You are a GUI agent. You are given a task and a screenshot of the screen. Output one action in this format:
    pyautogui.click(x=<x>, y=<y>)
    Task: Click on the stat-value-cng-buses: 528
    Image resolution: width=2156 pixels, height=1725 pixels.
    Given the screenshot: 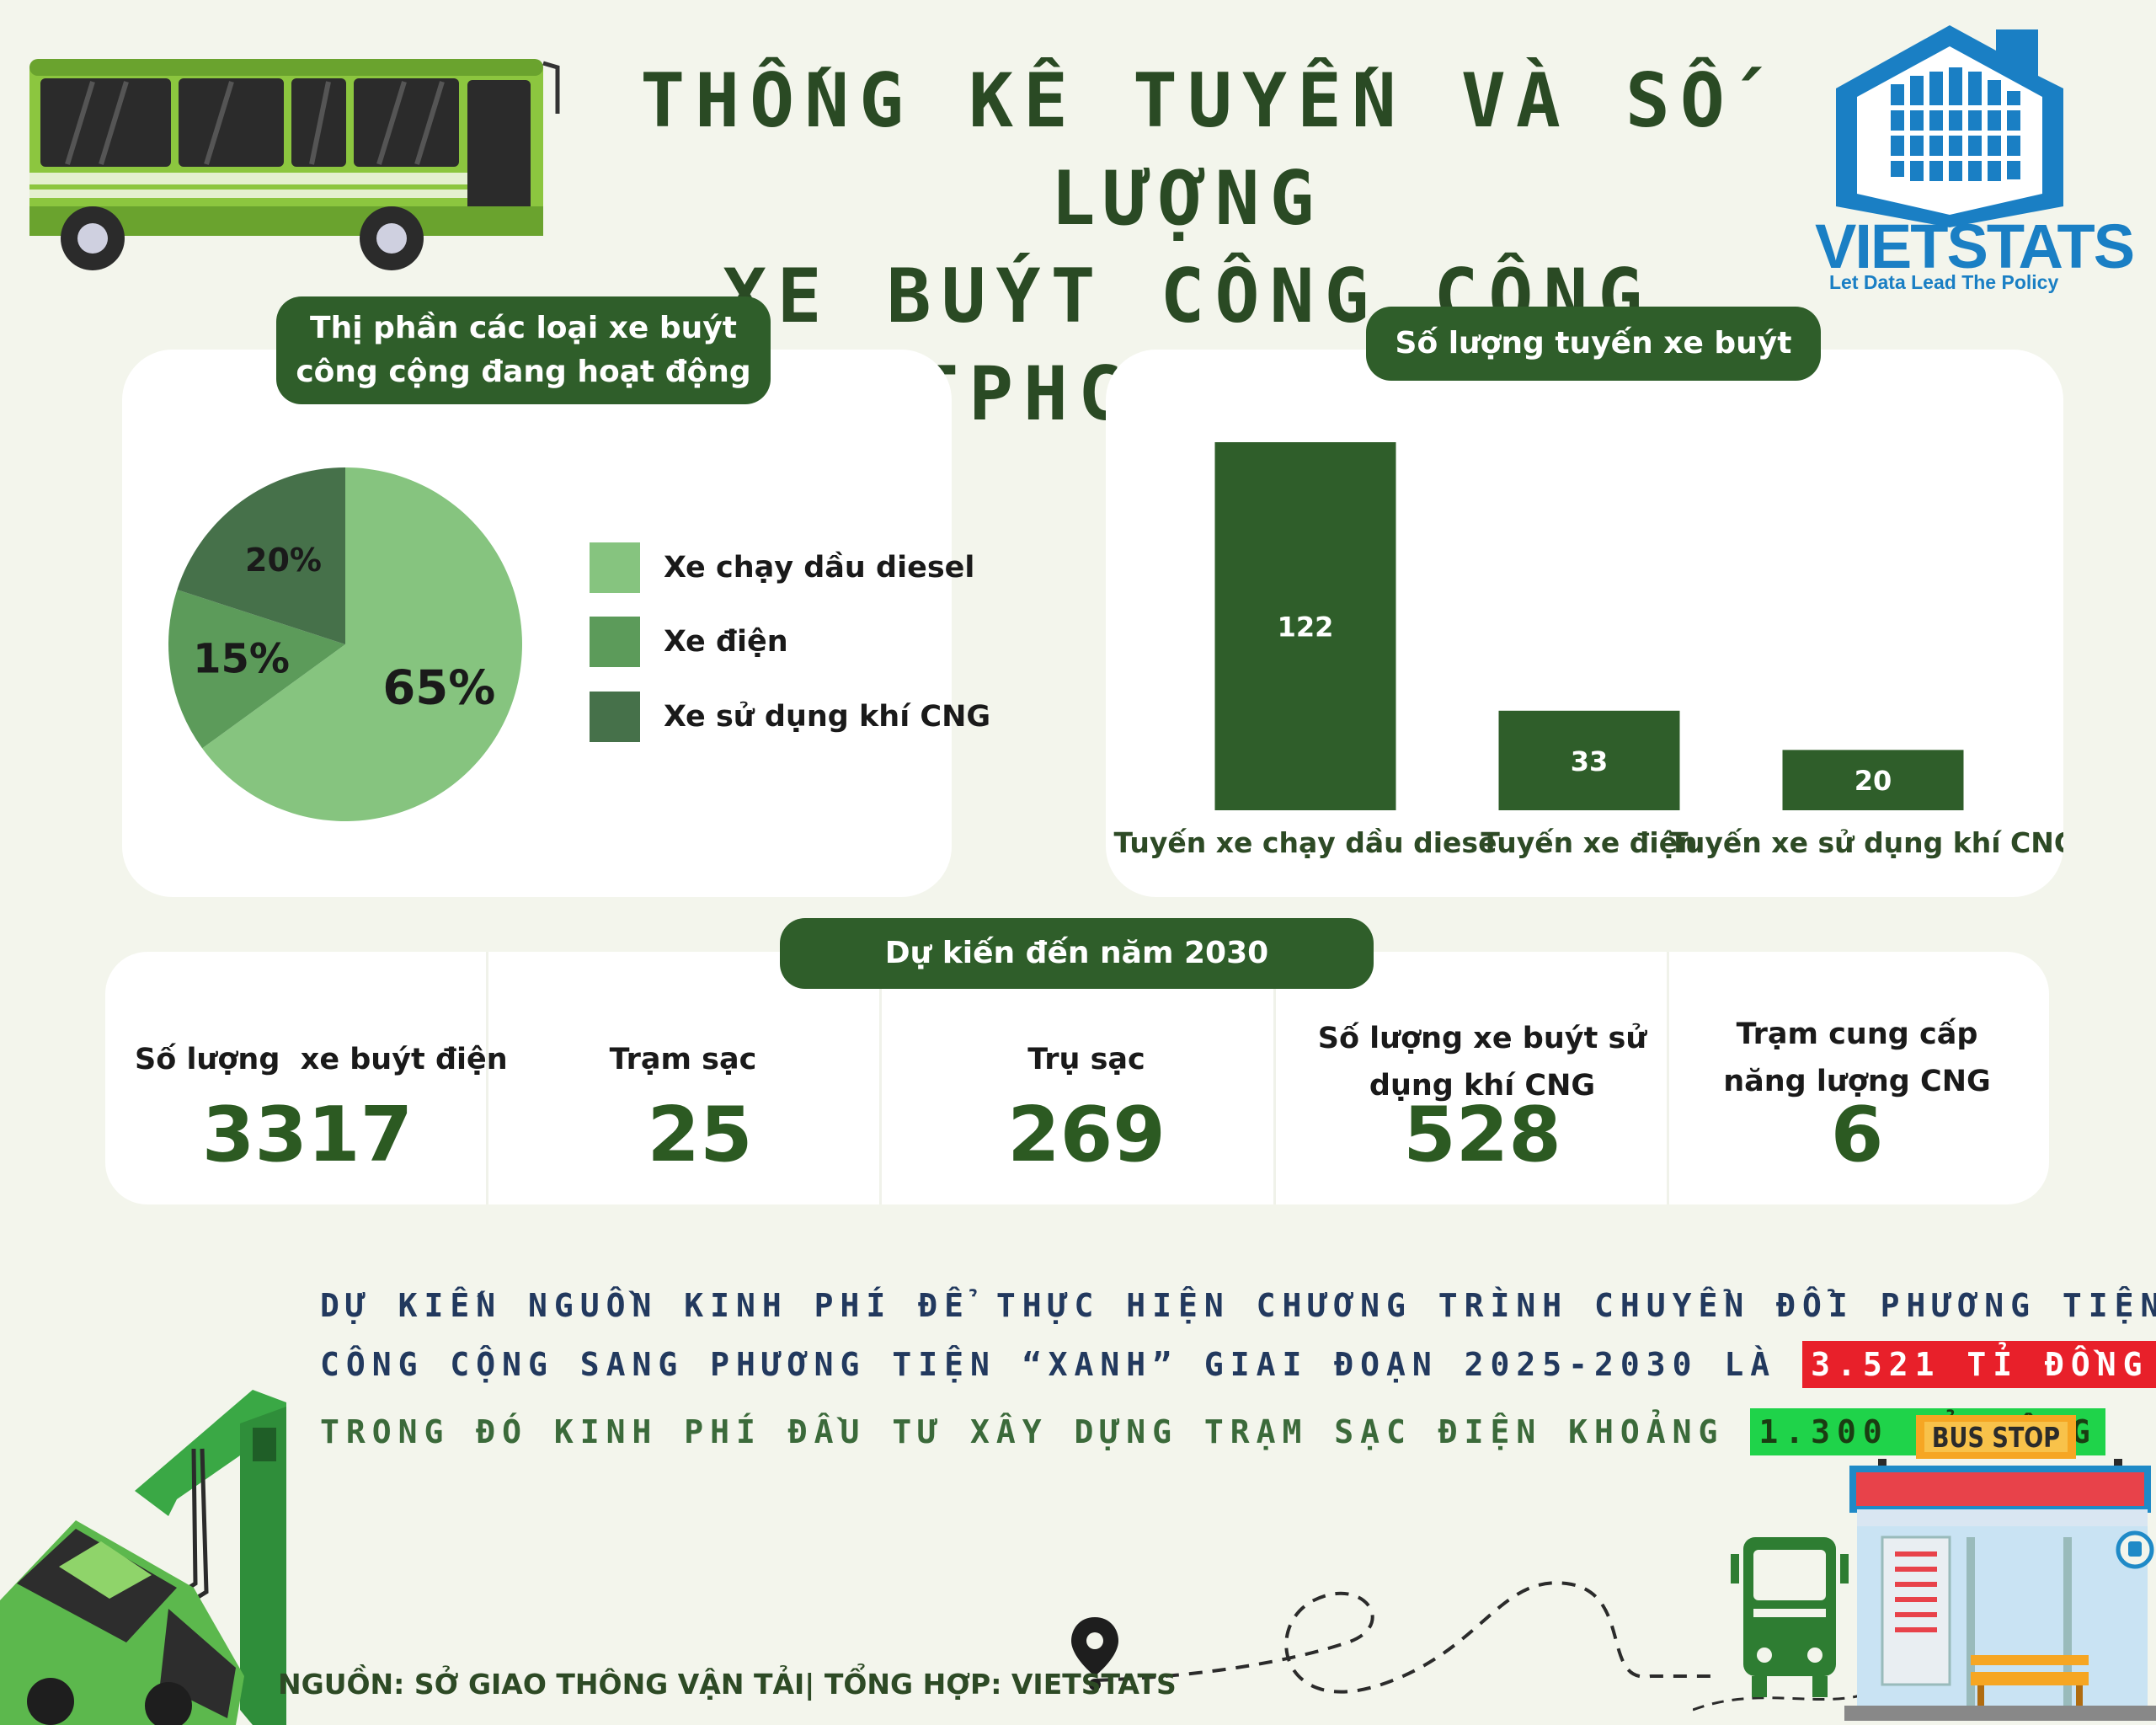 What is the action you would take?
    pyautogui.click(x=1482, y=1135)
    